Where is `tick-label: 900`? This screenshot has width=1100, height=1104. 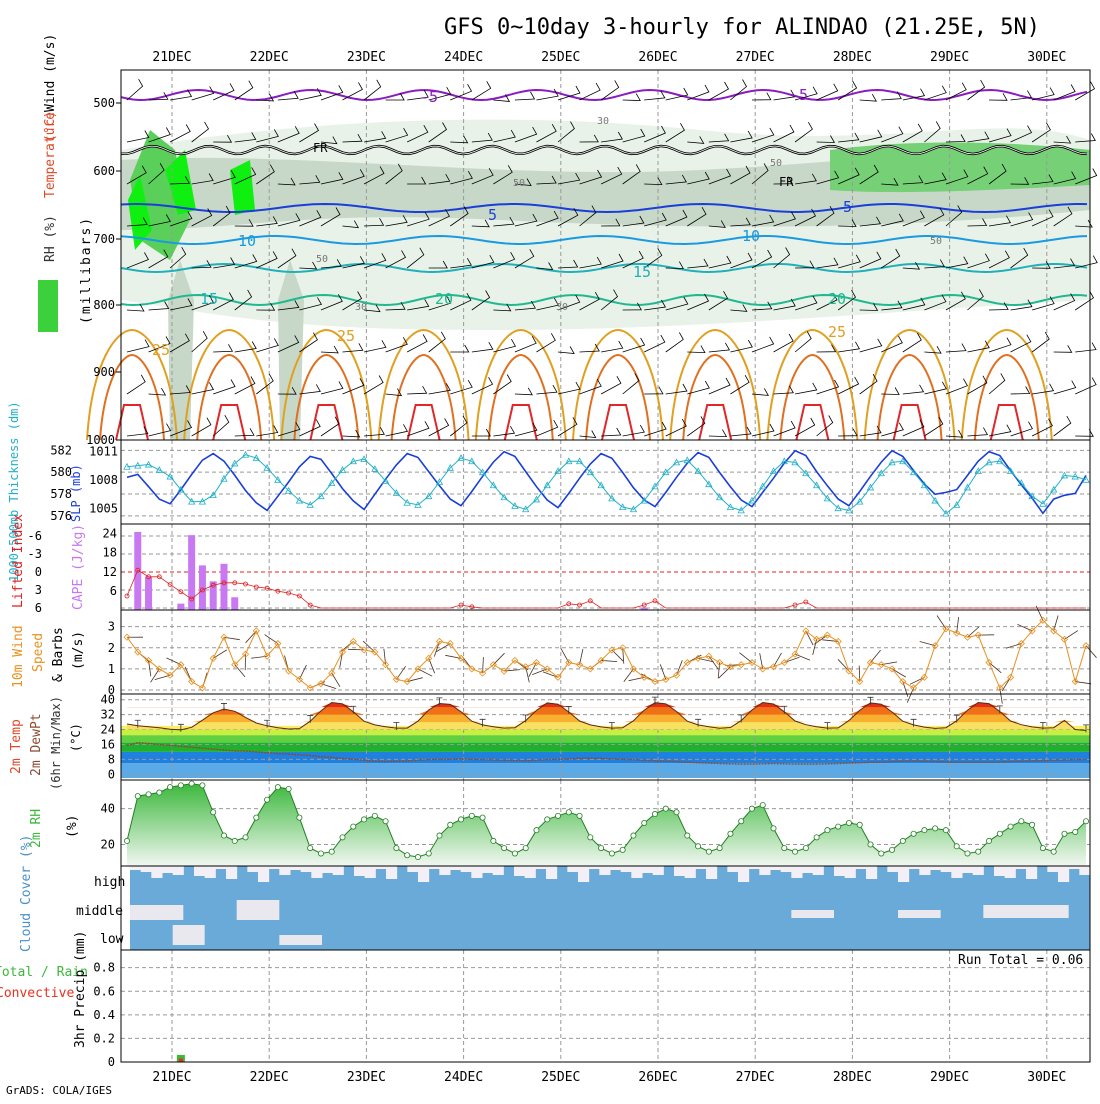
tick-label: 900 is located at coordinates (104, 372).